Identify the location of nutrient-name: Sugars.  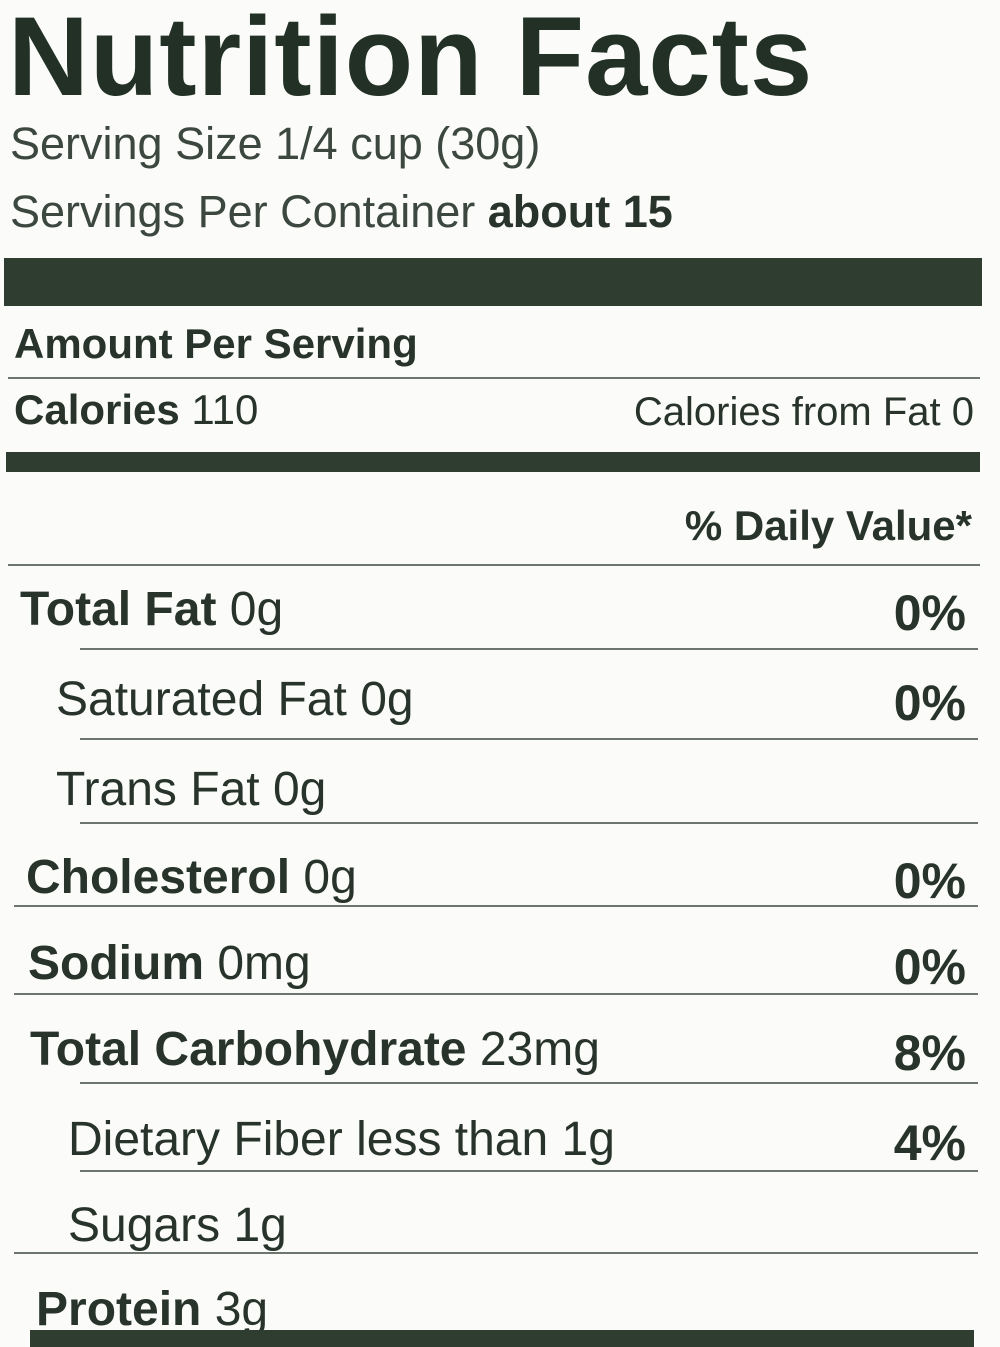
(144, 1225).